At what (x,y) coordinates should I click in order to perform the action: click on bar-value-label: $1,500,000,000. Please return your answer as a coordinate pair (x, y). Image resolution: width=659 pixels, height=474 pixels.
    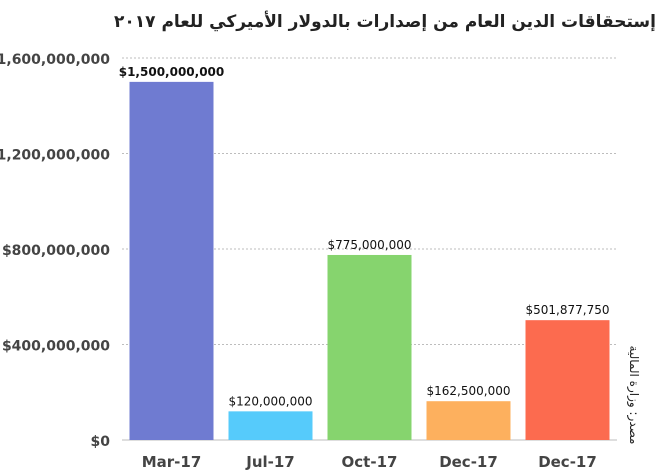
    Looking at the image, I should click on (172, 72).